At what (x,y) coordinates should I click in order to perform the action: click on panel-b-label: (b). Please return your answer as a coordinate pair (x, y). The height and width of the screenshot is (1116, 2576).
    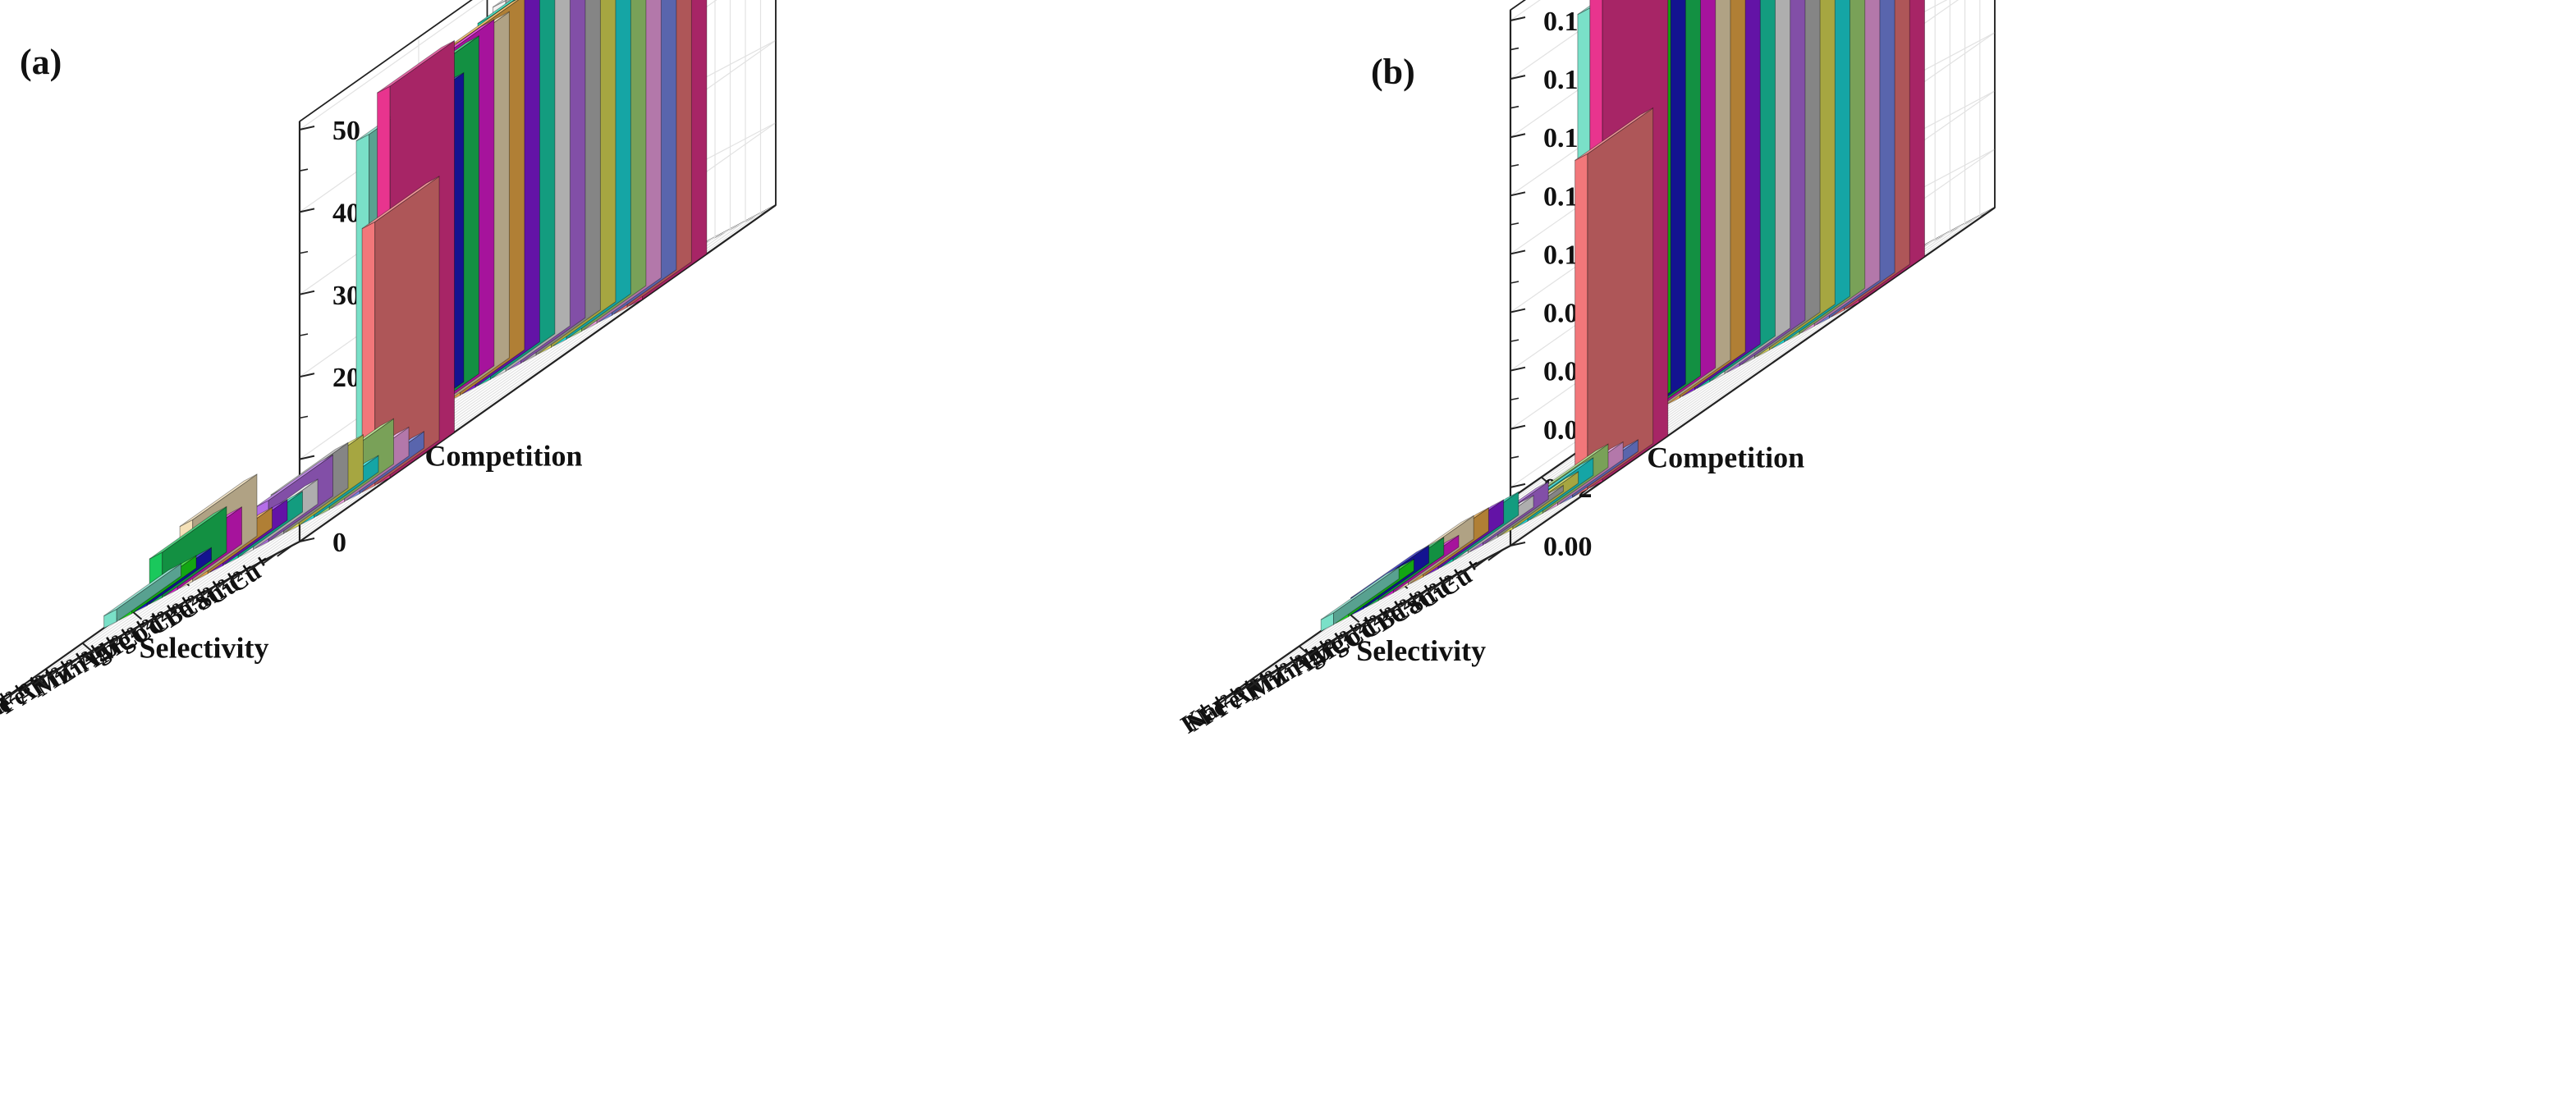
    Looking at the image, I should click on (1393, 72).